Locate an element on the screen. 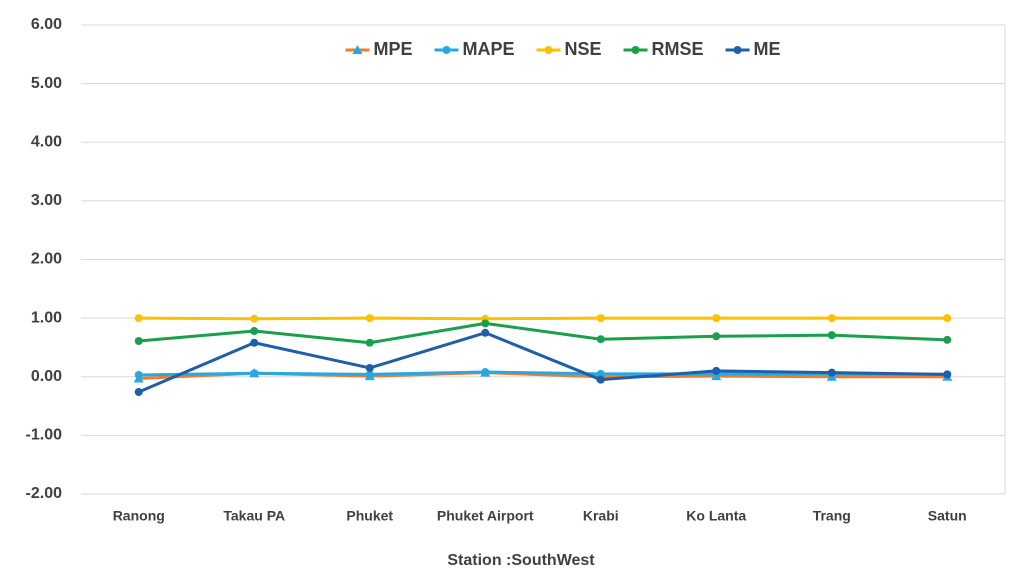 This screenshot has width=1009, height=573. x-tick-label: Satun is located at coordinates (947, 516).